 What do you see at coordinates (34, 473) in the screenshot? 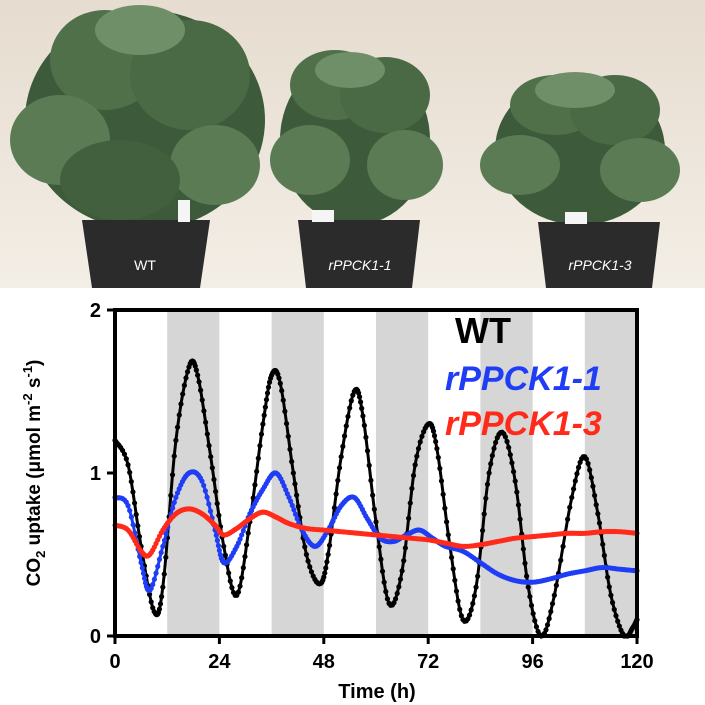
I see `y-axis-label: CO2 uptake (μmol m-2 s-1)` at bounding box center [34, 473].